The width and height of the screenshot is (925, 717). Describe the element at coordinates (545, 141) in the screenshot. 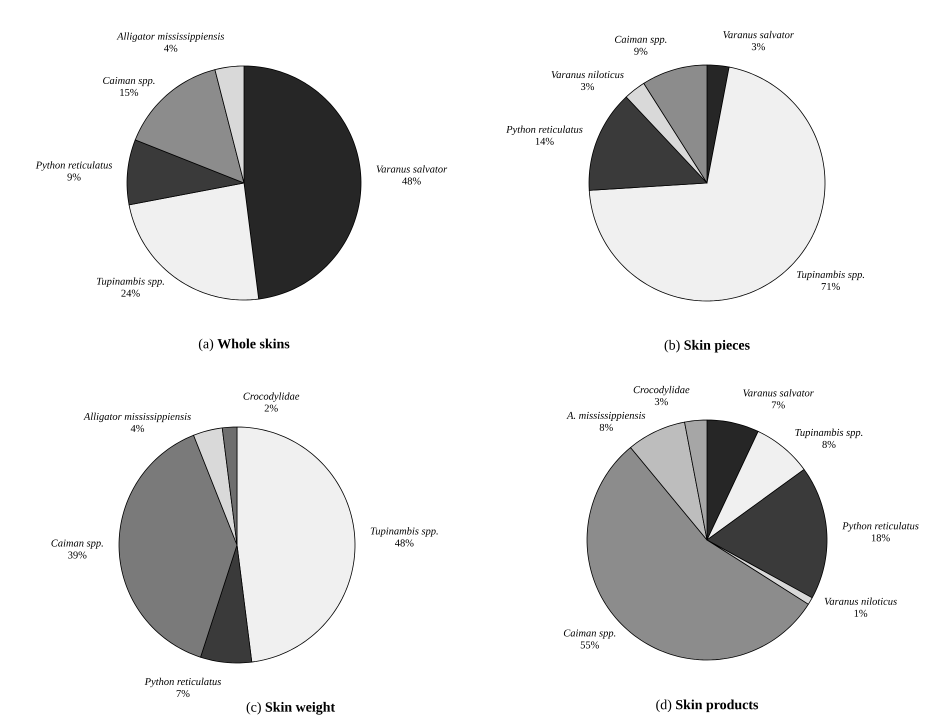

I see `data-label: 14%` at that location.